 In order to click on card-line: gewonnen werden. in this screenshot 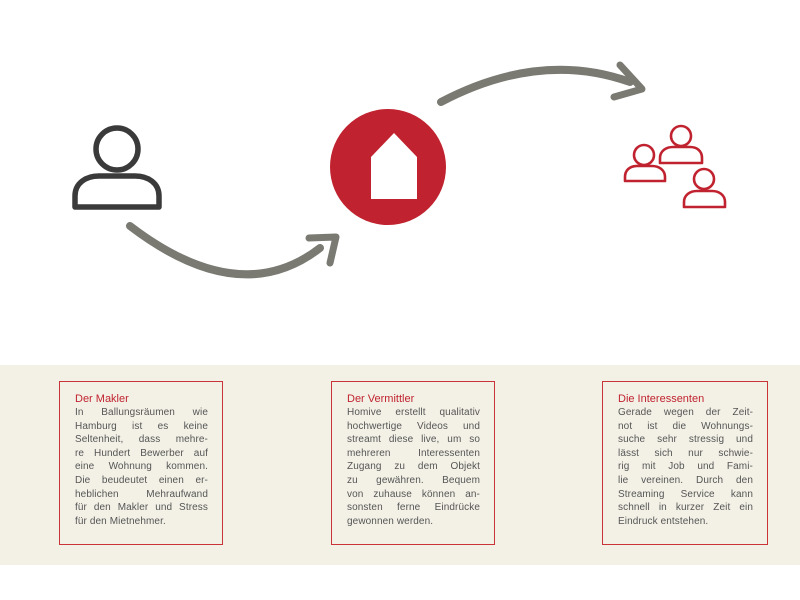, I will do `click(390, 521)`.